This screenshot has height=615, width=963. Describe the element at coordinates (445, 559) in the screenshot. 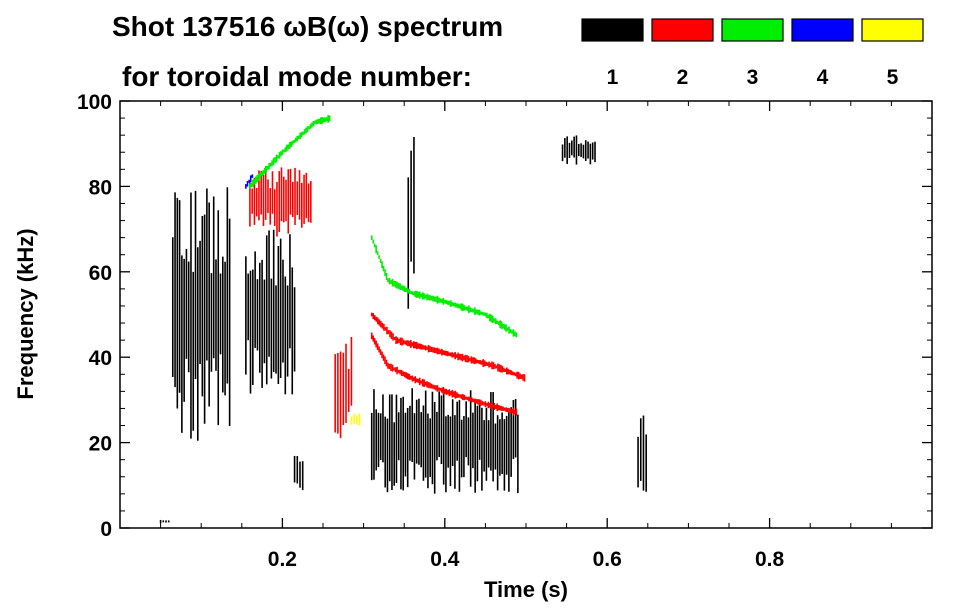

I see `x-tick-label: 0.4` at that location.